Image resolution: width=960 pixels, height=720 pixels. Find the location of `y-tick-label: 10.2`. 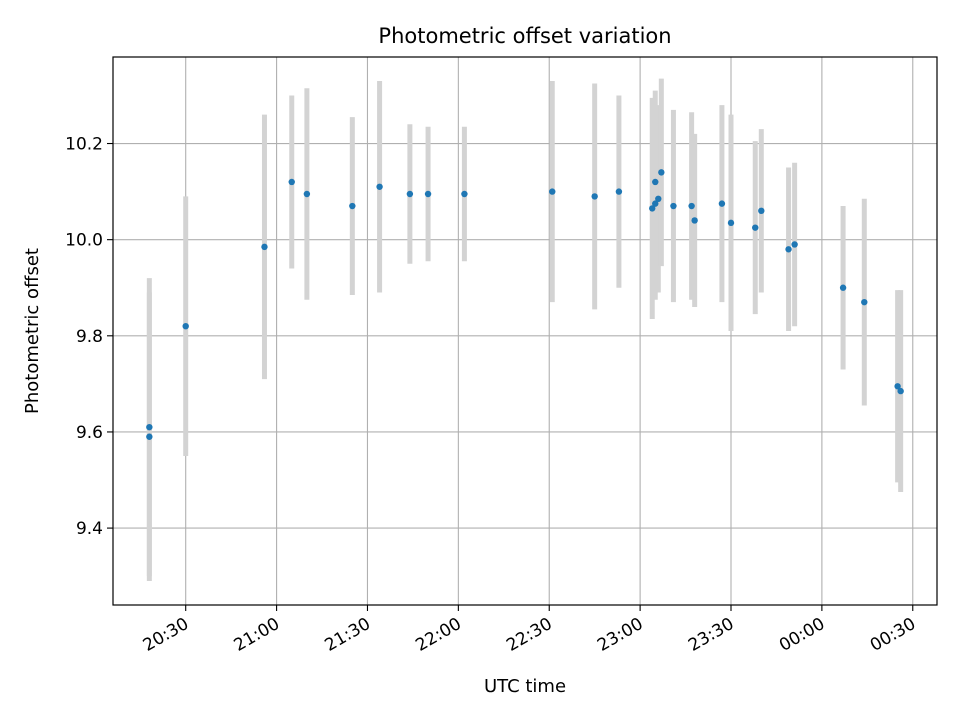

y-tick-label: 10.2 is located at coordinates (84, 145).